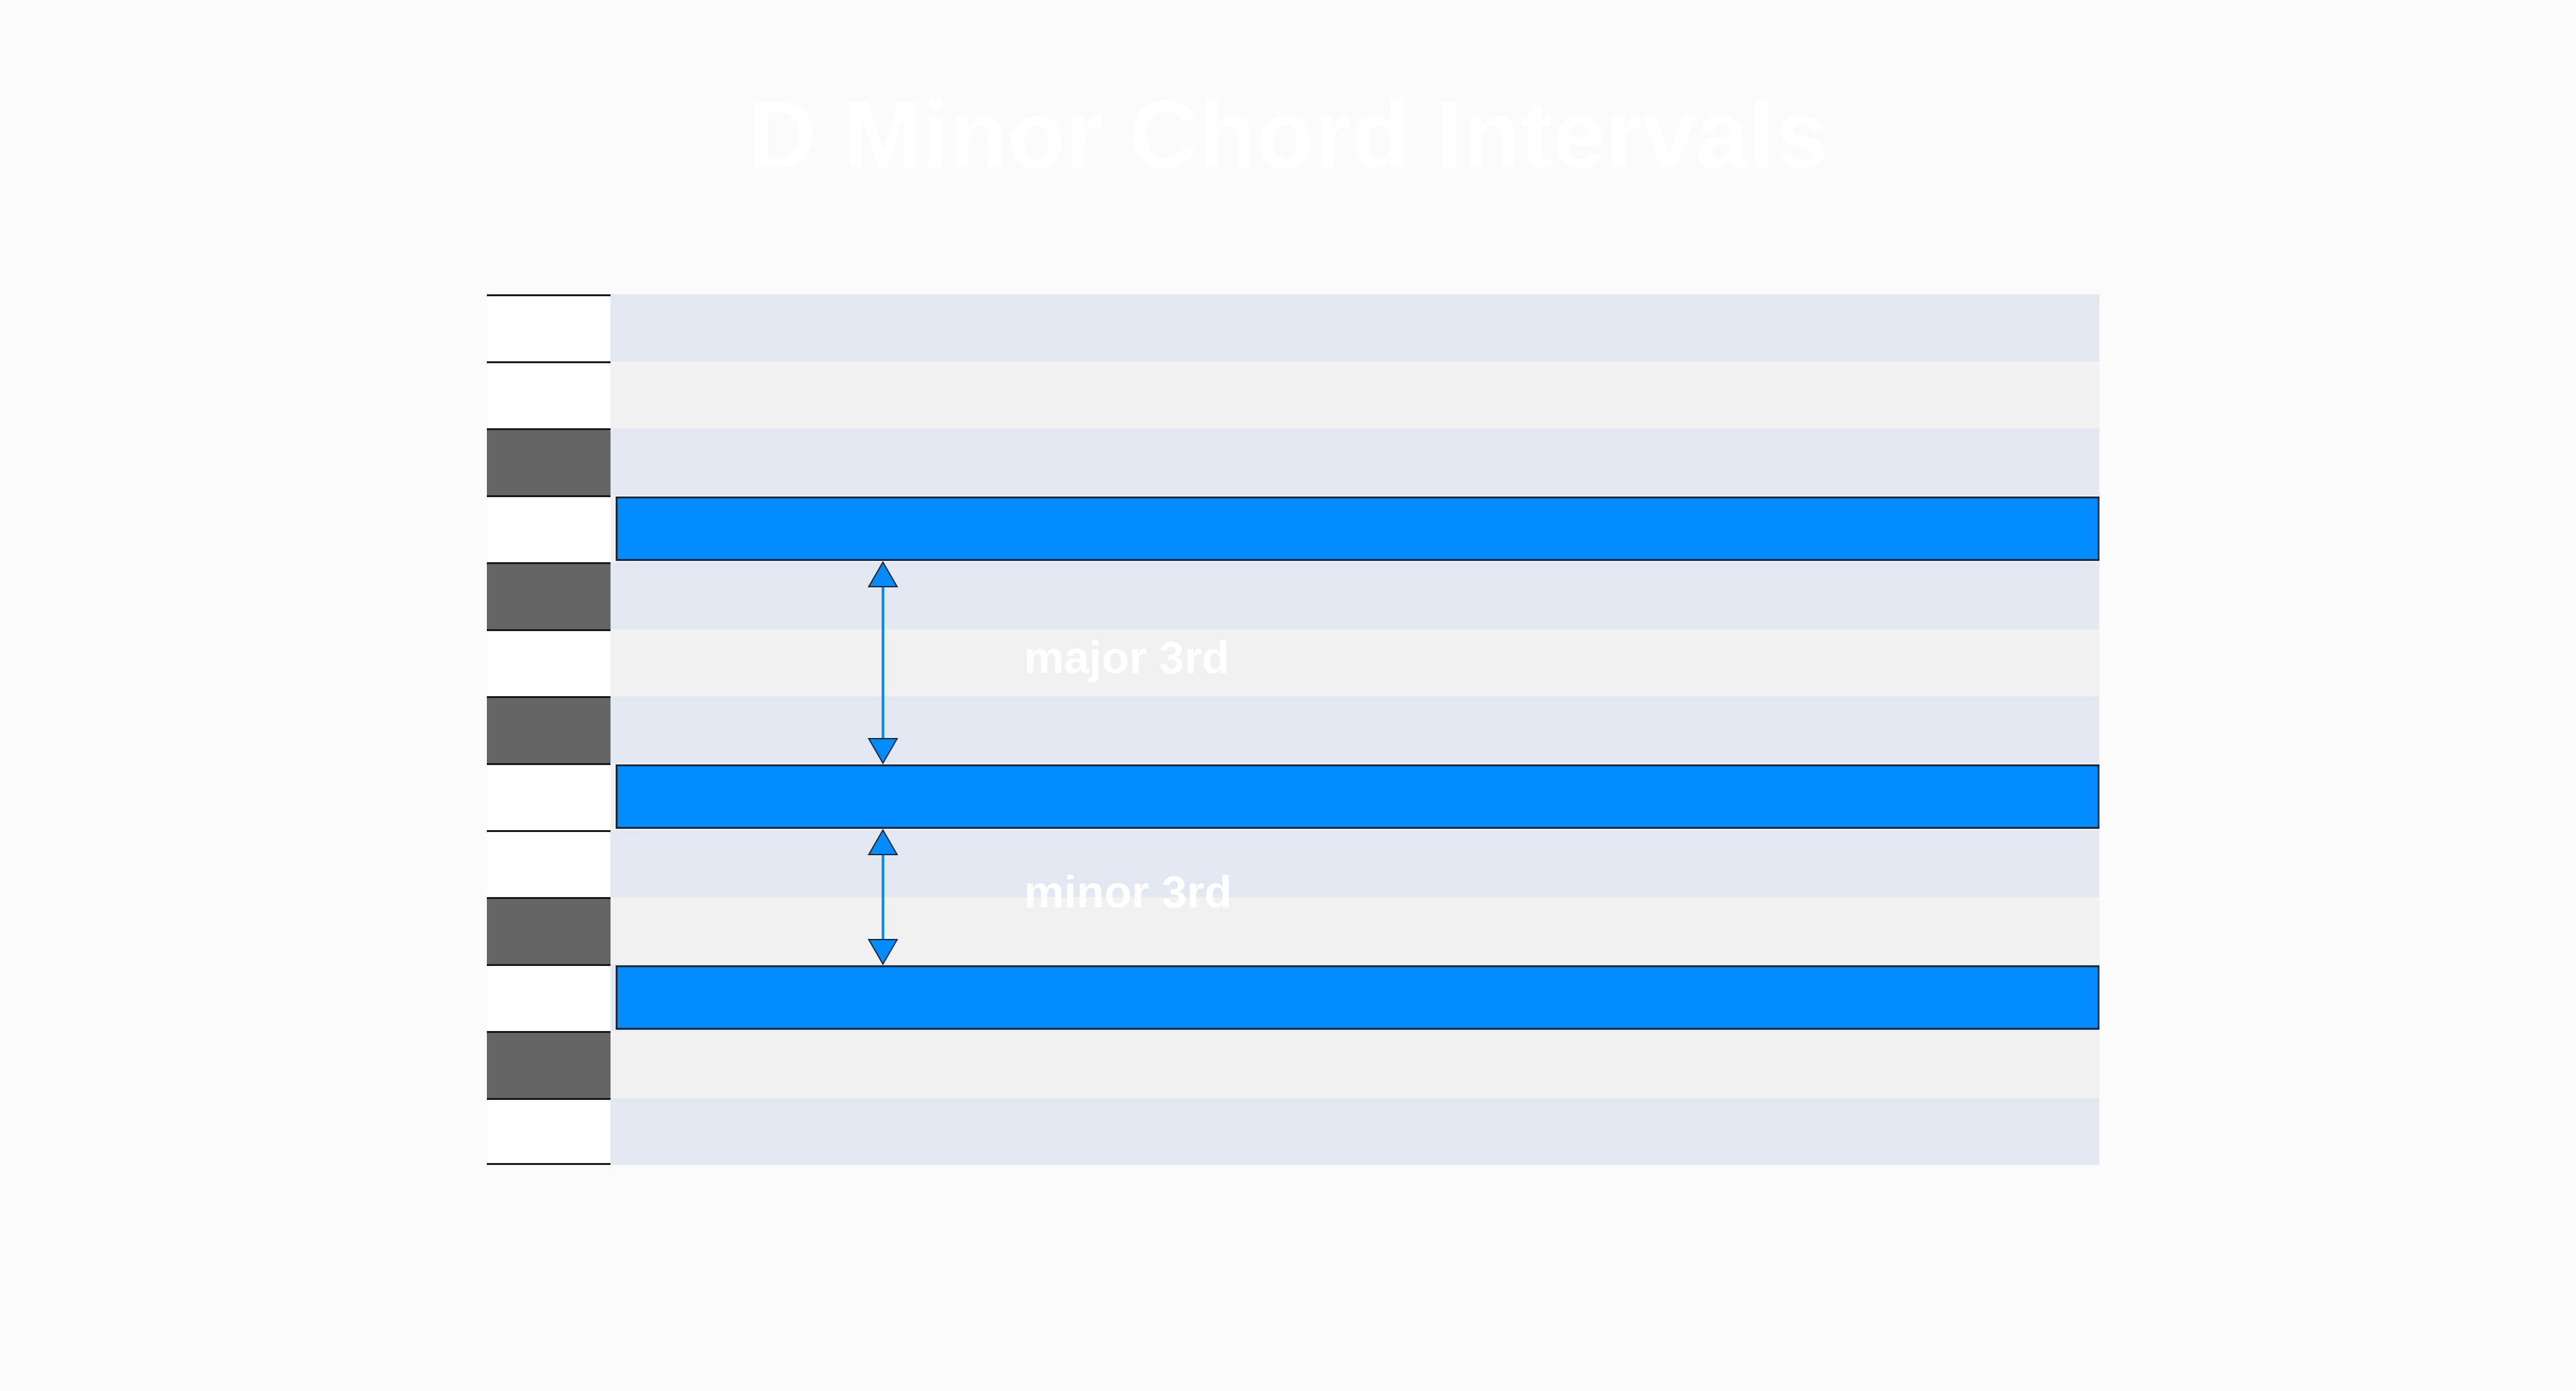 The width and height of the screenshot is (2576, 1391). What do you see at coordinates (1126, 657) in the screenshot?
I see `interval-label-major-3rd: major 3rd` at bounding box center [1126, 657].